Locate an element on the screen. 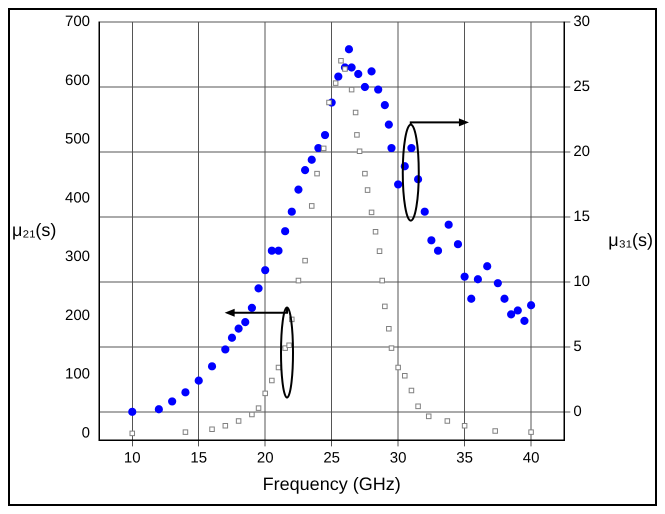  y-tick-label: 700 is located at coordinates (77, 21).